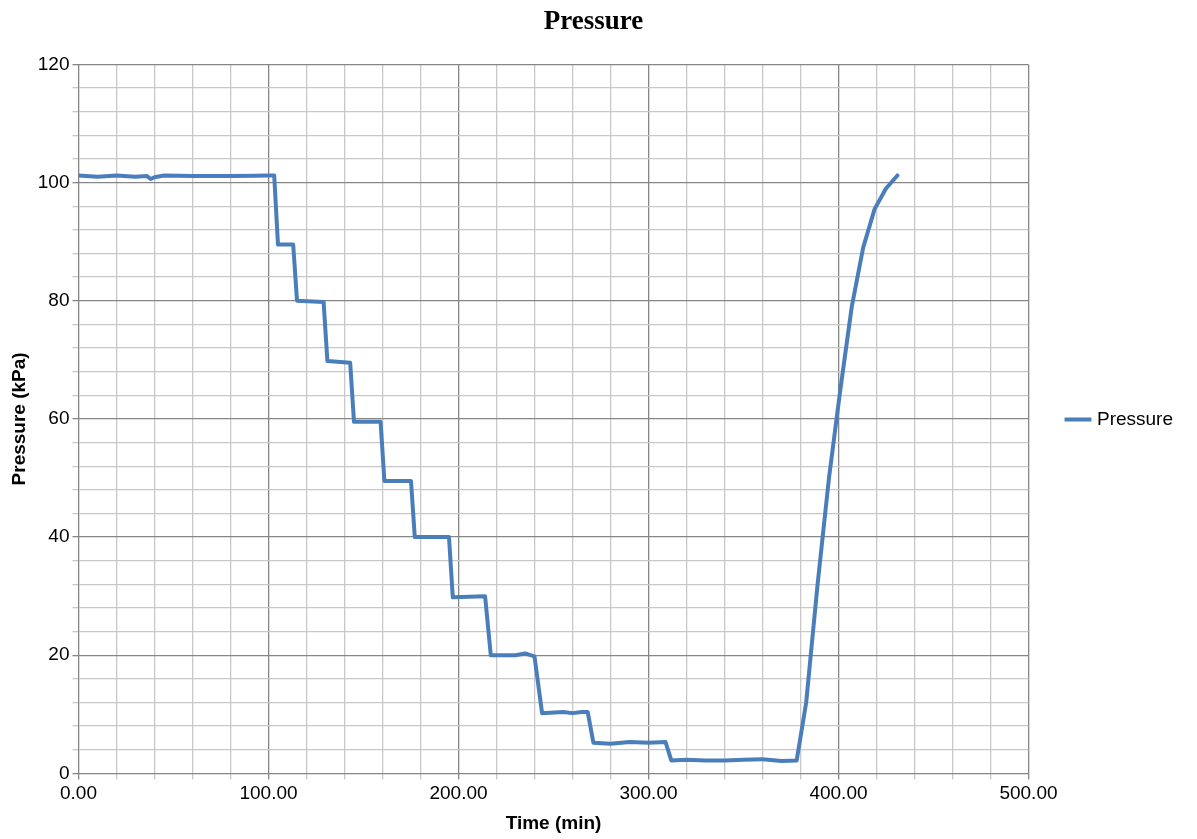 The image size is (1197, 839). Describe the element at coordinates (18, 419) in the screenshot. I see `y-axis-title: Pressure (kPa)` at that location.